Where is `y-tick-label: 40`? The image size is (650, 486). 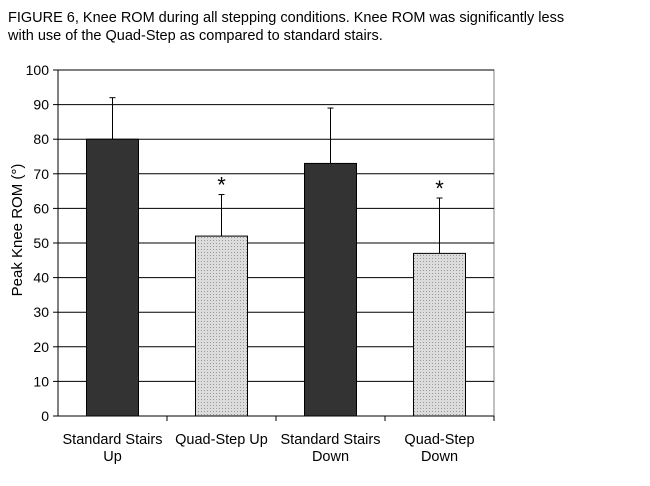 y-tick-label: 40 is located at coordinates (41, 278).